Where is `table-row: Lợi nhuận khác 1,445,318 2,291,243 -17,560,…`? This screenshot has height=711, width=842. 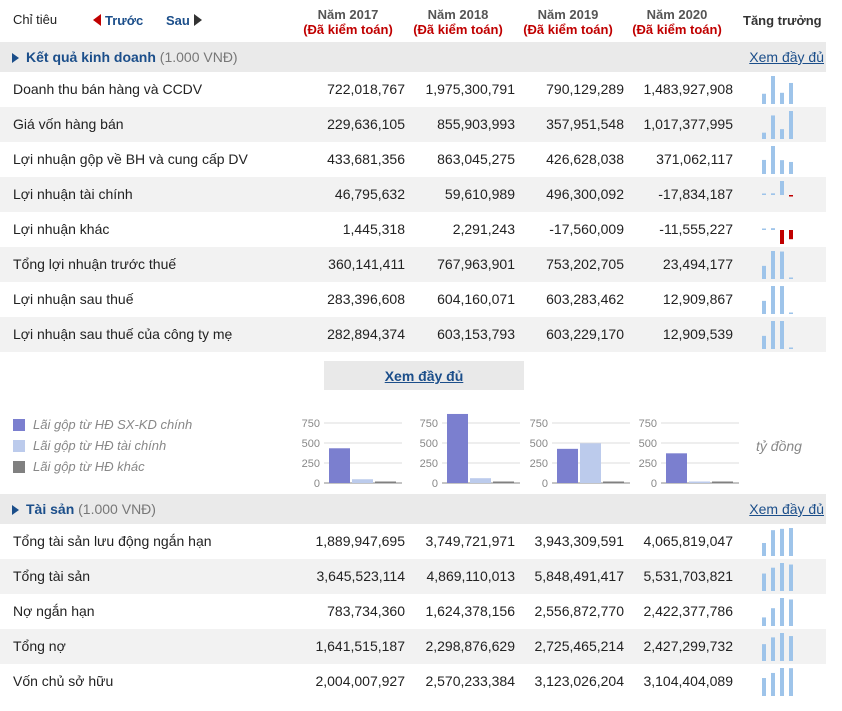 table-row: Lợi nhuận khác 1,445,318 2,291,243 -17,560,… is located at coordinates (413, 229).